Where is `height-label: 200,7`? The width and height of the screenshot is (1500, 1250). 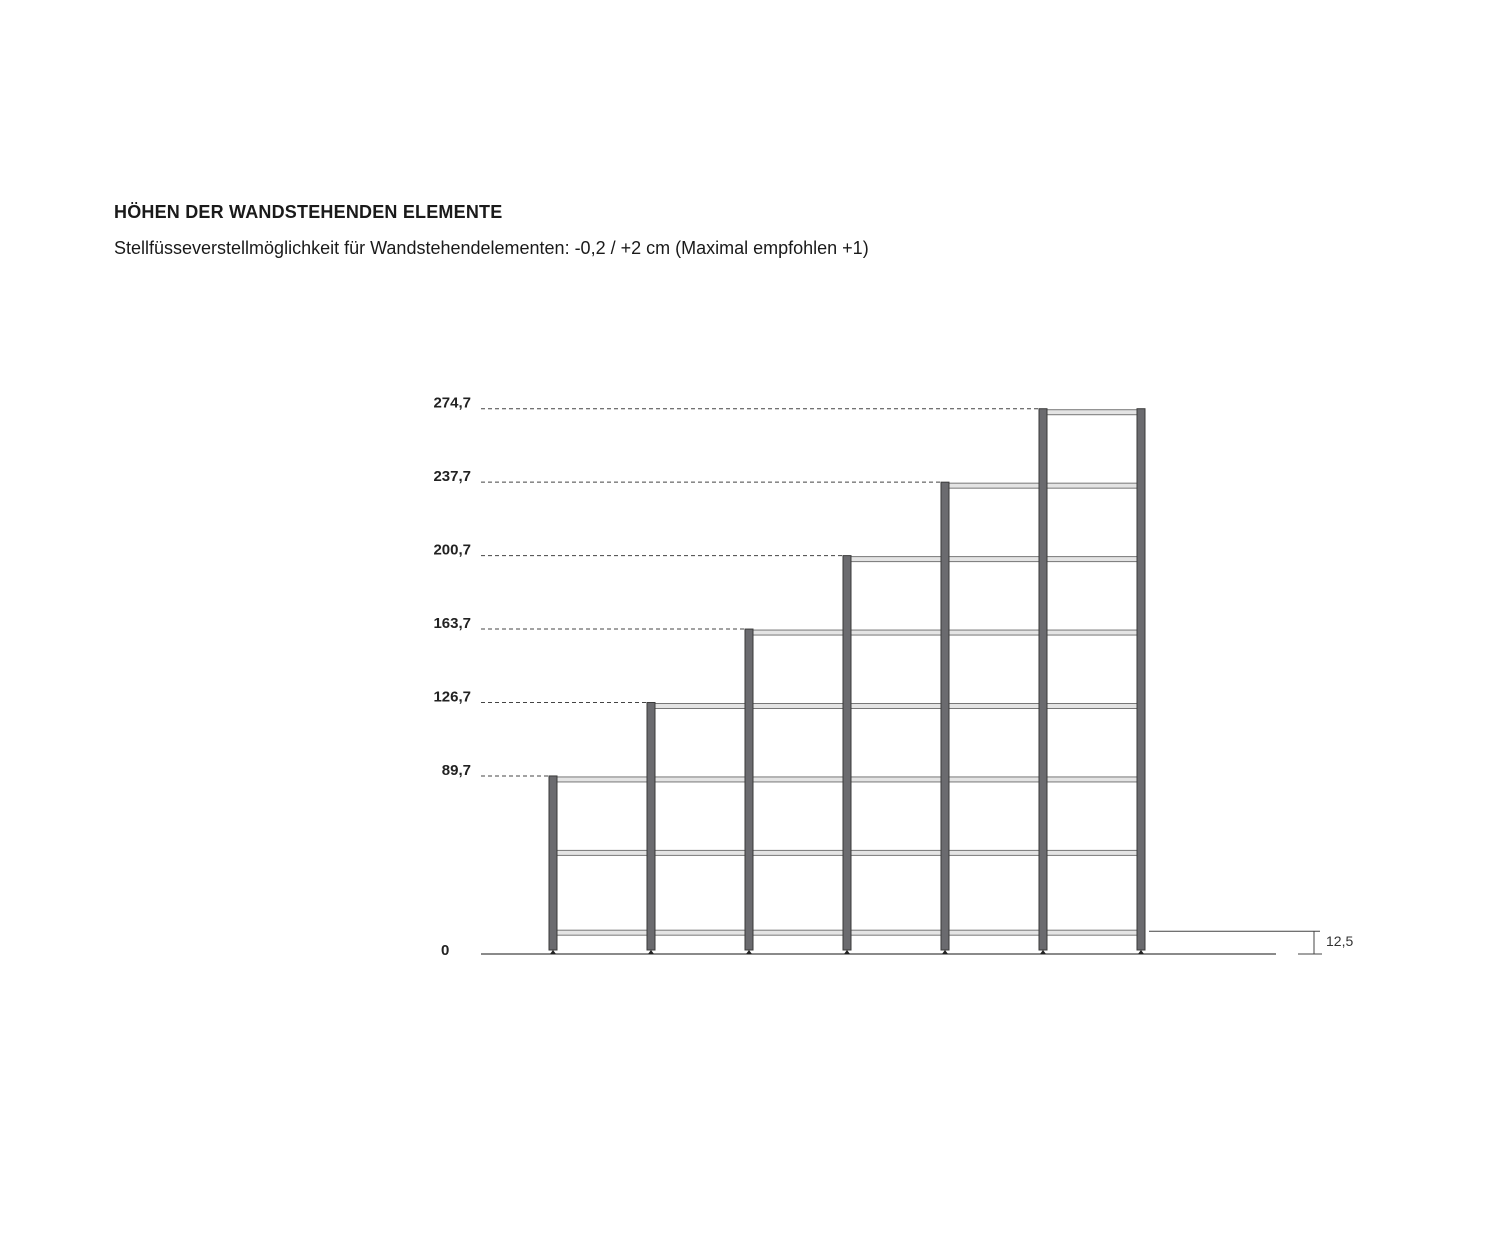
height-label: 200,7 is located at coordinates (452, 550).